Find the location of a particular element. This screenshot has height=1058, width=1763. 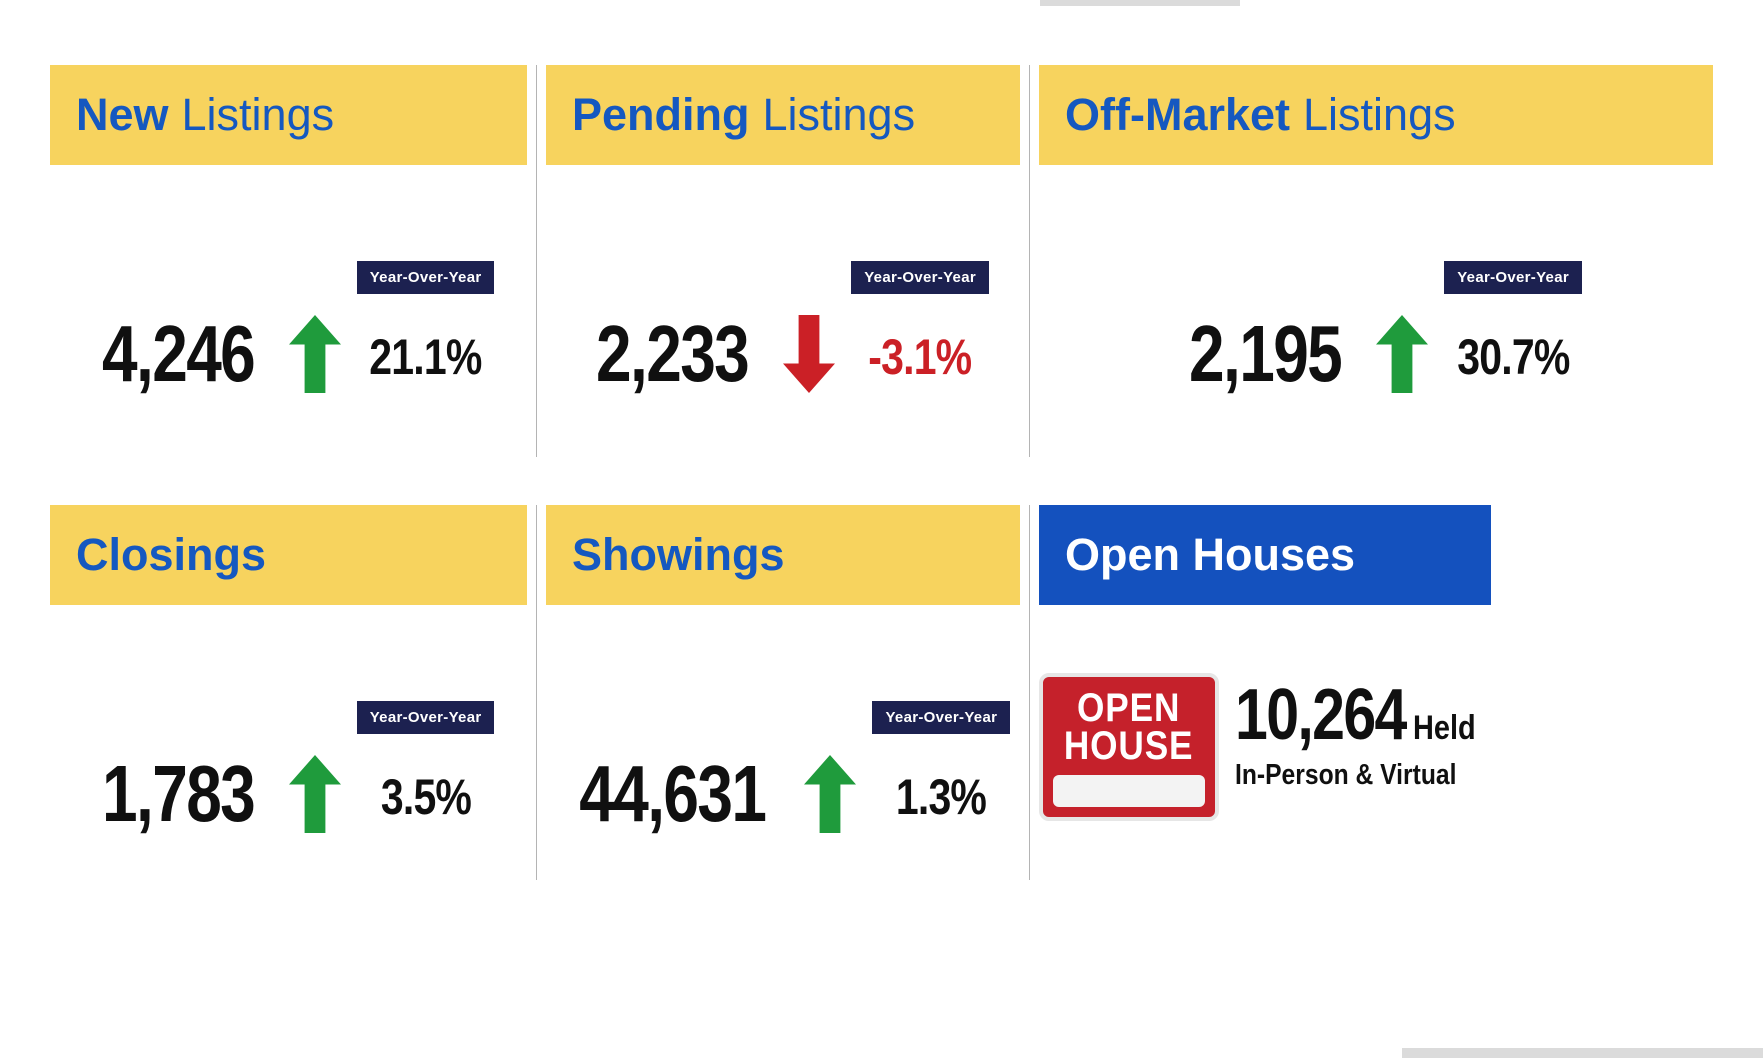

panel-title: Closings is located at coordinates (177, 555).